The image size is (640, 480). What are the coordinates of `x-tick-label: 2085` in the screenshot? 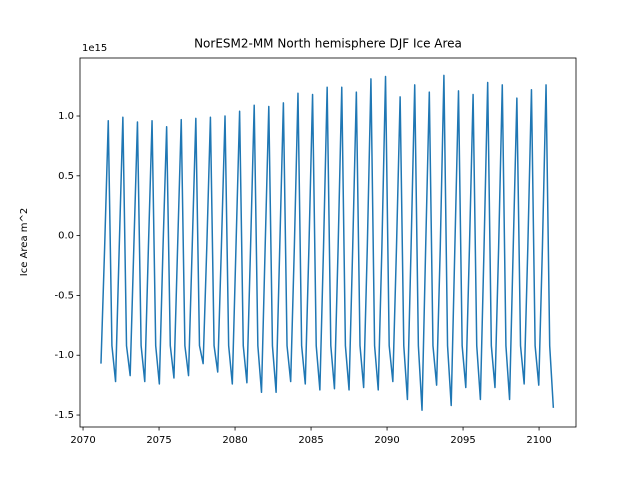 It's located at (310, 440).